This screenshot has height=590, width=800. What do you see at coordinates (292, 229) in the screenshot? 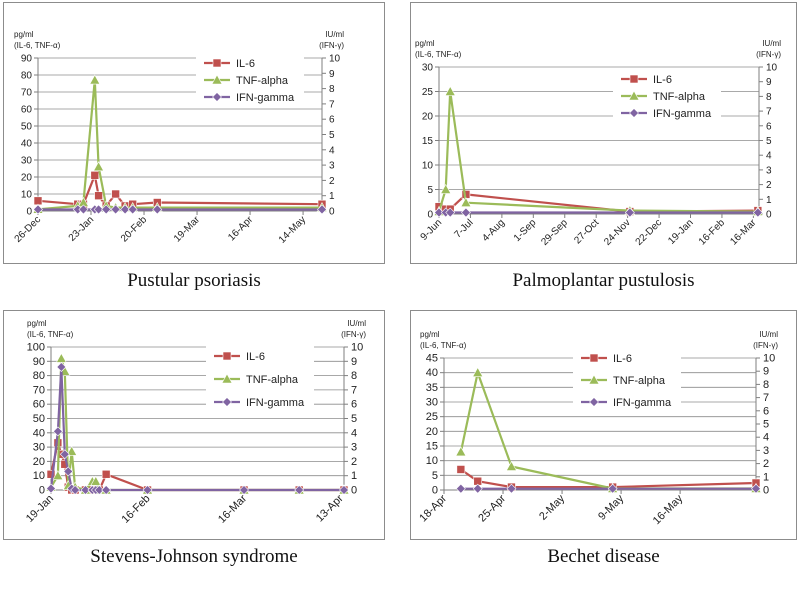
I see `x-axis-tick-label: 14-May` at bounding box center [292, 229].